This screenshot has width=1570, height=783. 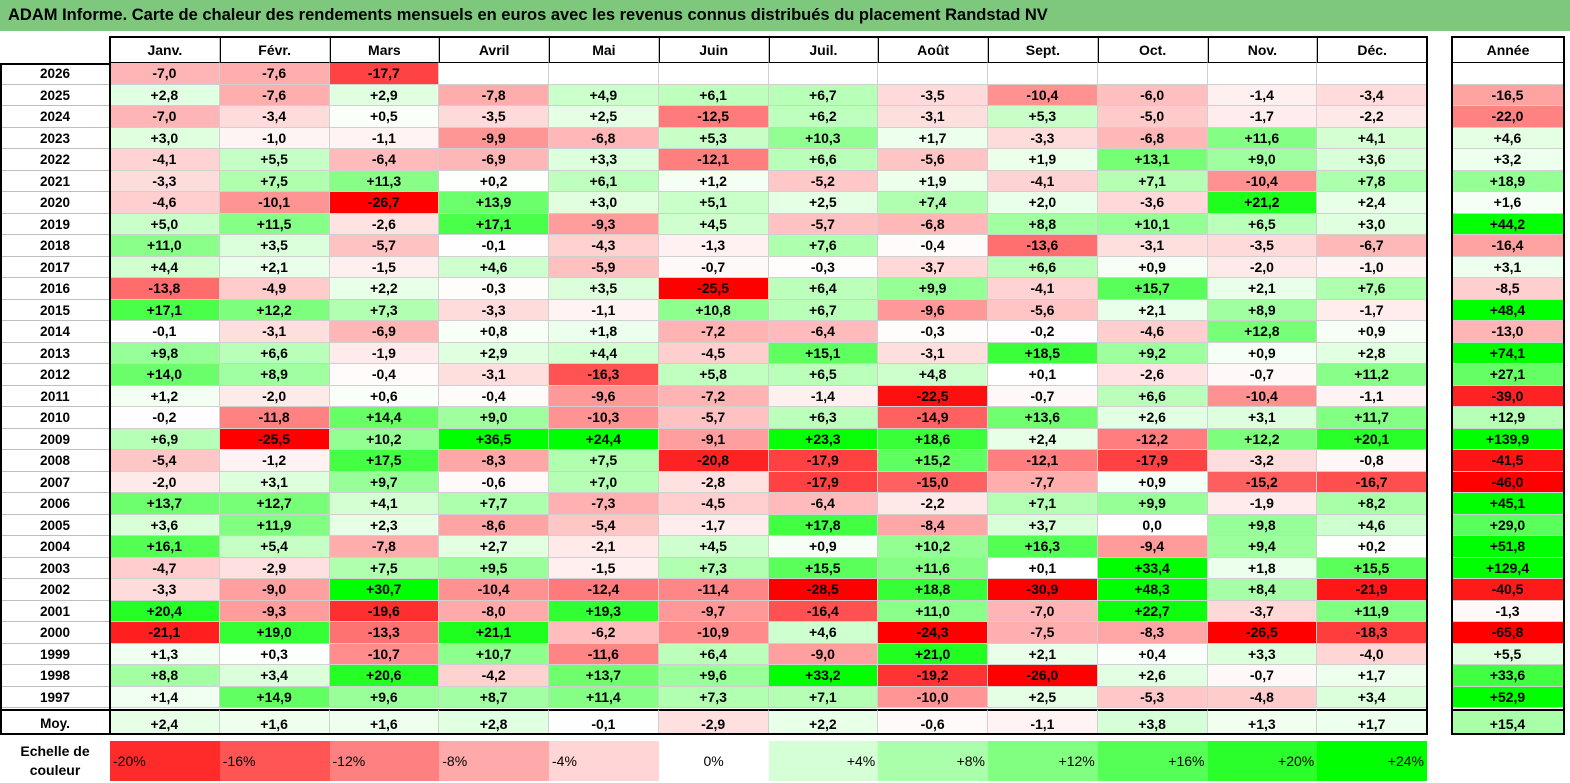 What do you see at coordinates (1508, 396) in the screenshot?
I see `annual-cell: -39,0` at bounding box center [1508, 396].